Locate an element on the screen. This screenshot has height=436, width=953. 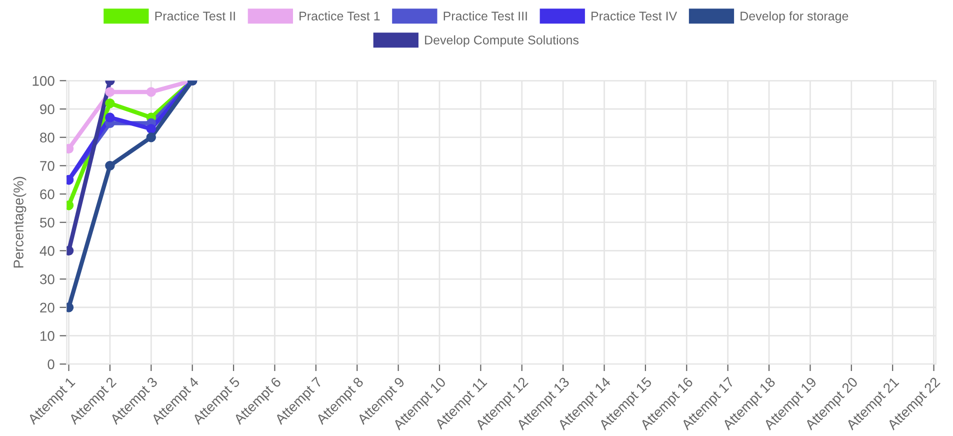
y-tick-label: 40 is located at coordinates (47, 251).